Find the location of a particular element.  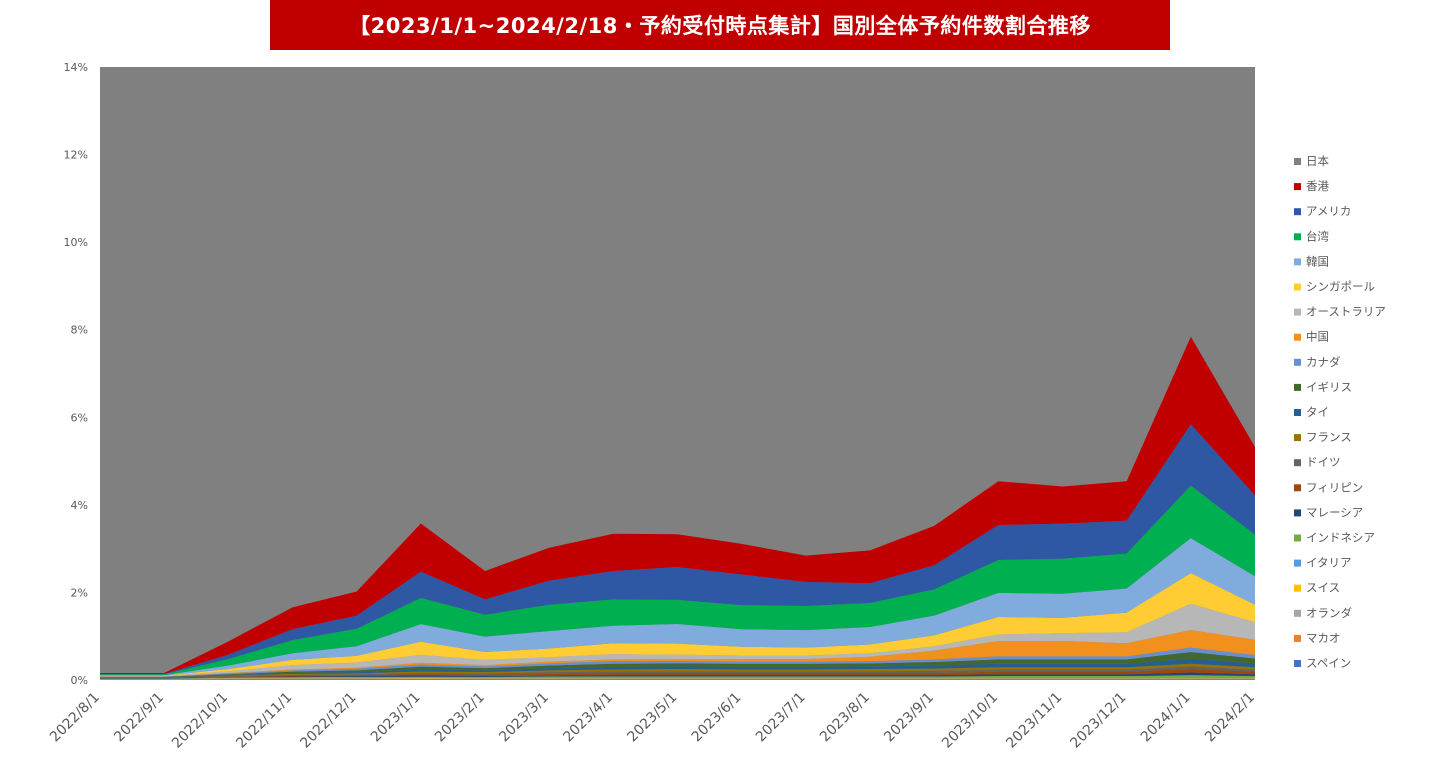

area-スイス is located at coordinates (677, 679).